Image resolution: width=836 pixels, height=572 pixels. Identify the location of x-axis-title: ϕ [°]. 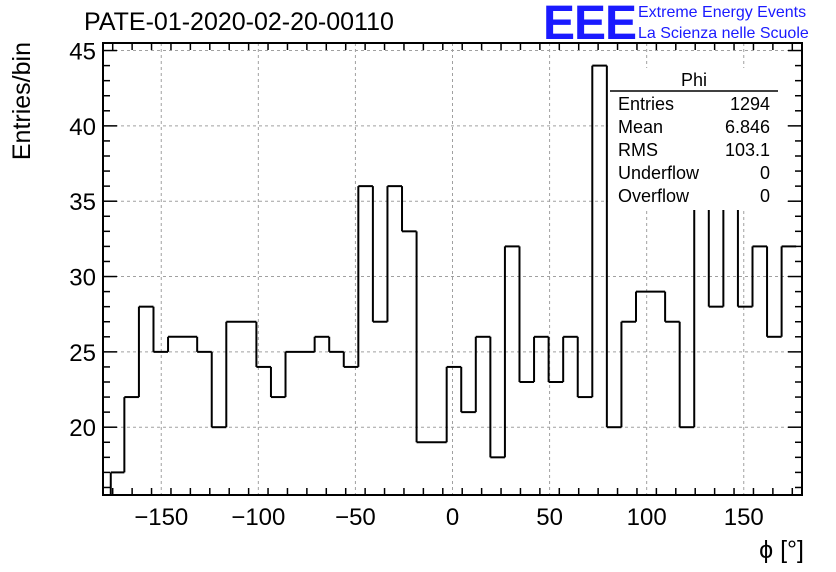
(781, 550).